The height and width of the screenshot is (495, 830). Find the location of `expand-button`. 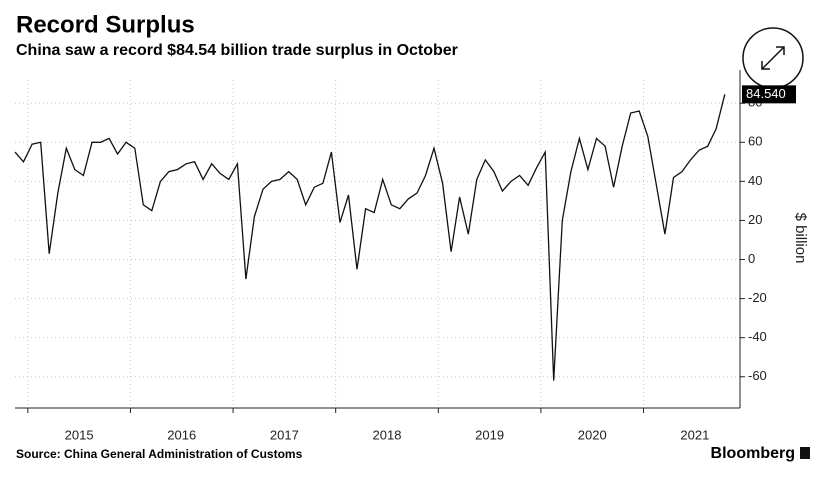

expand-button is located at coordinates (773, 58).